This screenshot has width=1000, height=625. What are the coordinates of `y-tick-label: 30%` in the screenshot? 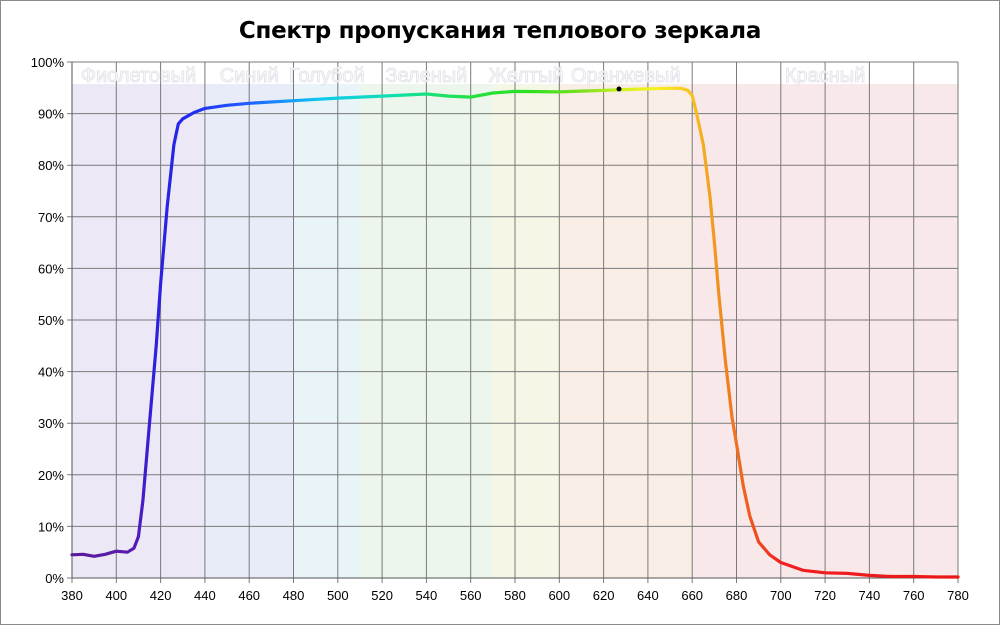 It's located at (51, 423).